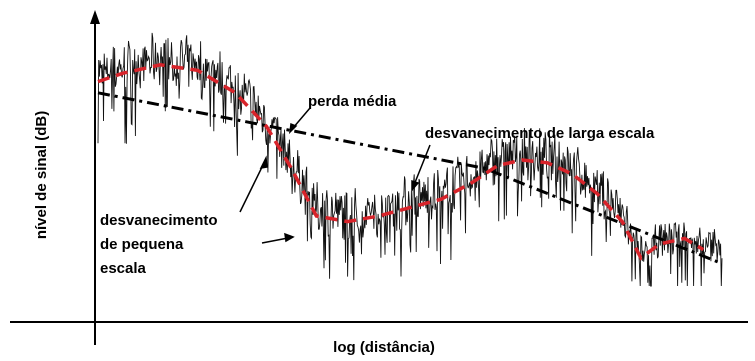 The image size is (755, 361). I want to click on arrow-larga-escala, so click(422, 165).